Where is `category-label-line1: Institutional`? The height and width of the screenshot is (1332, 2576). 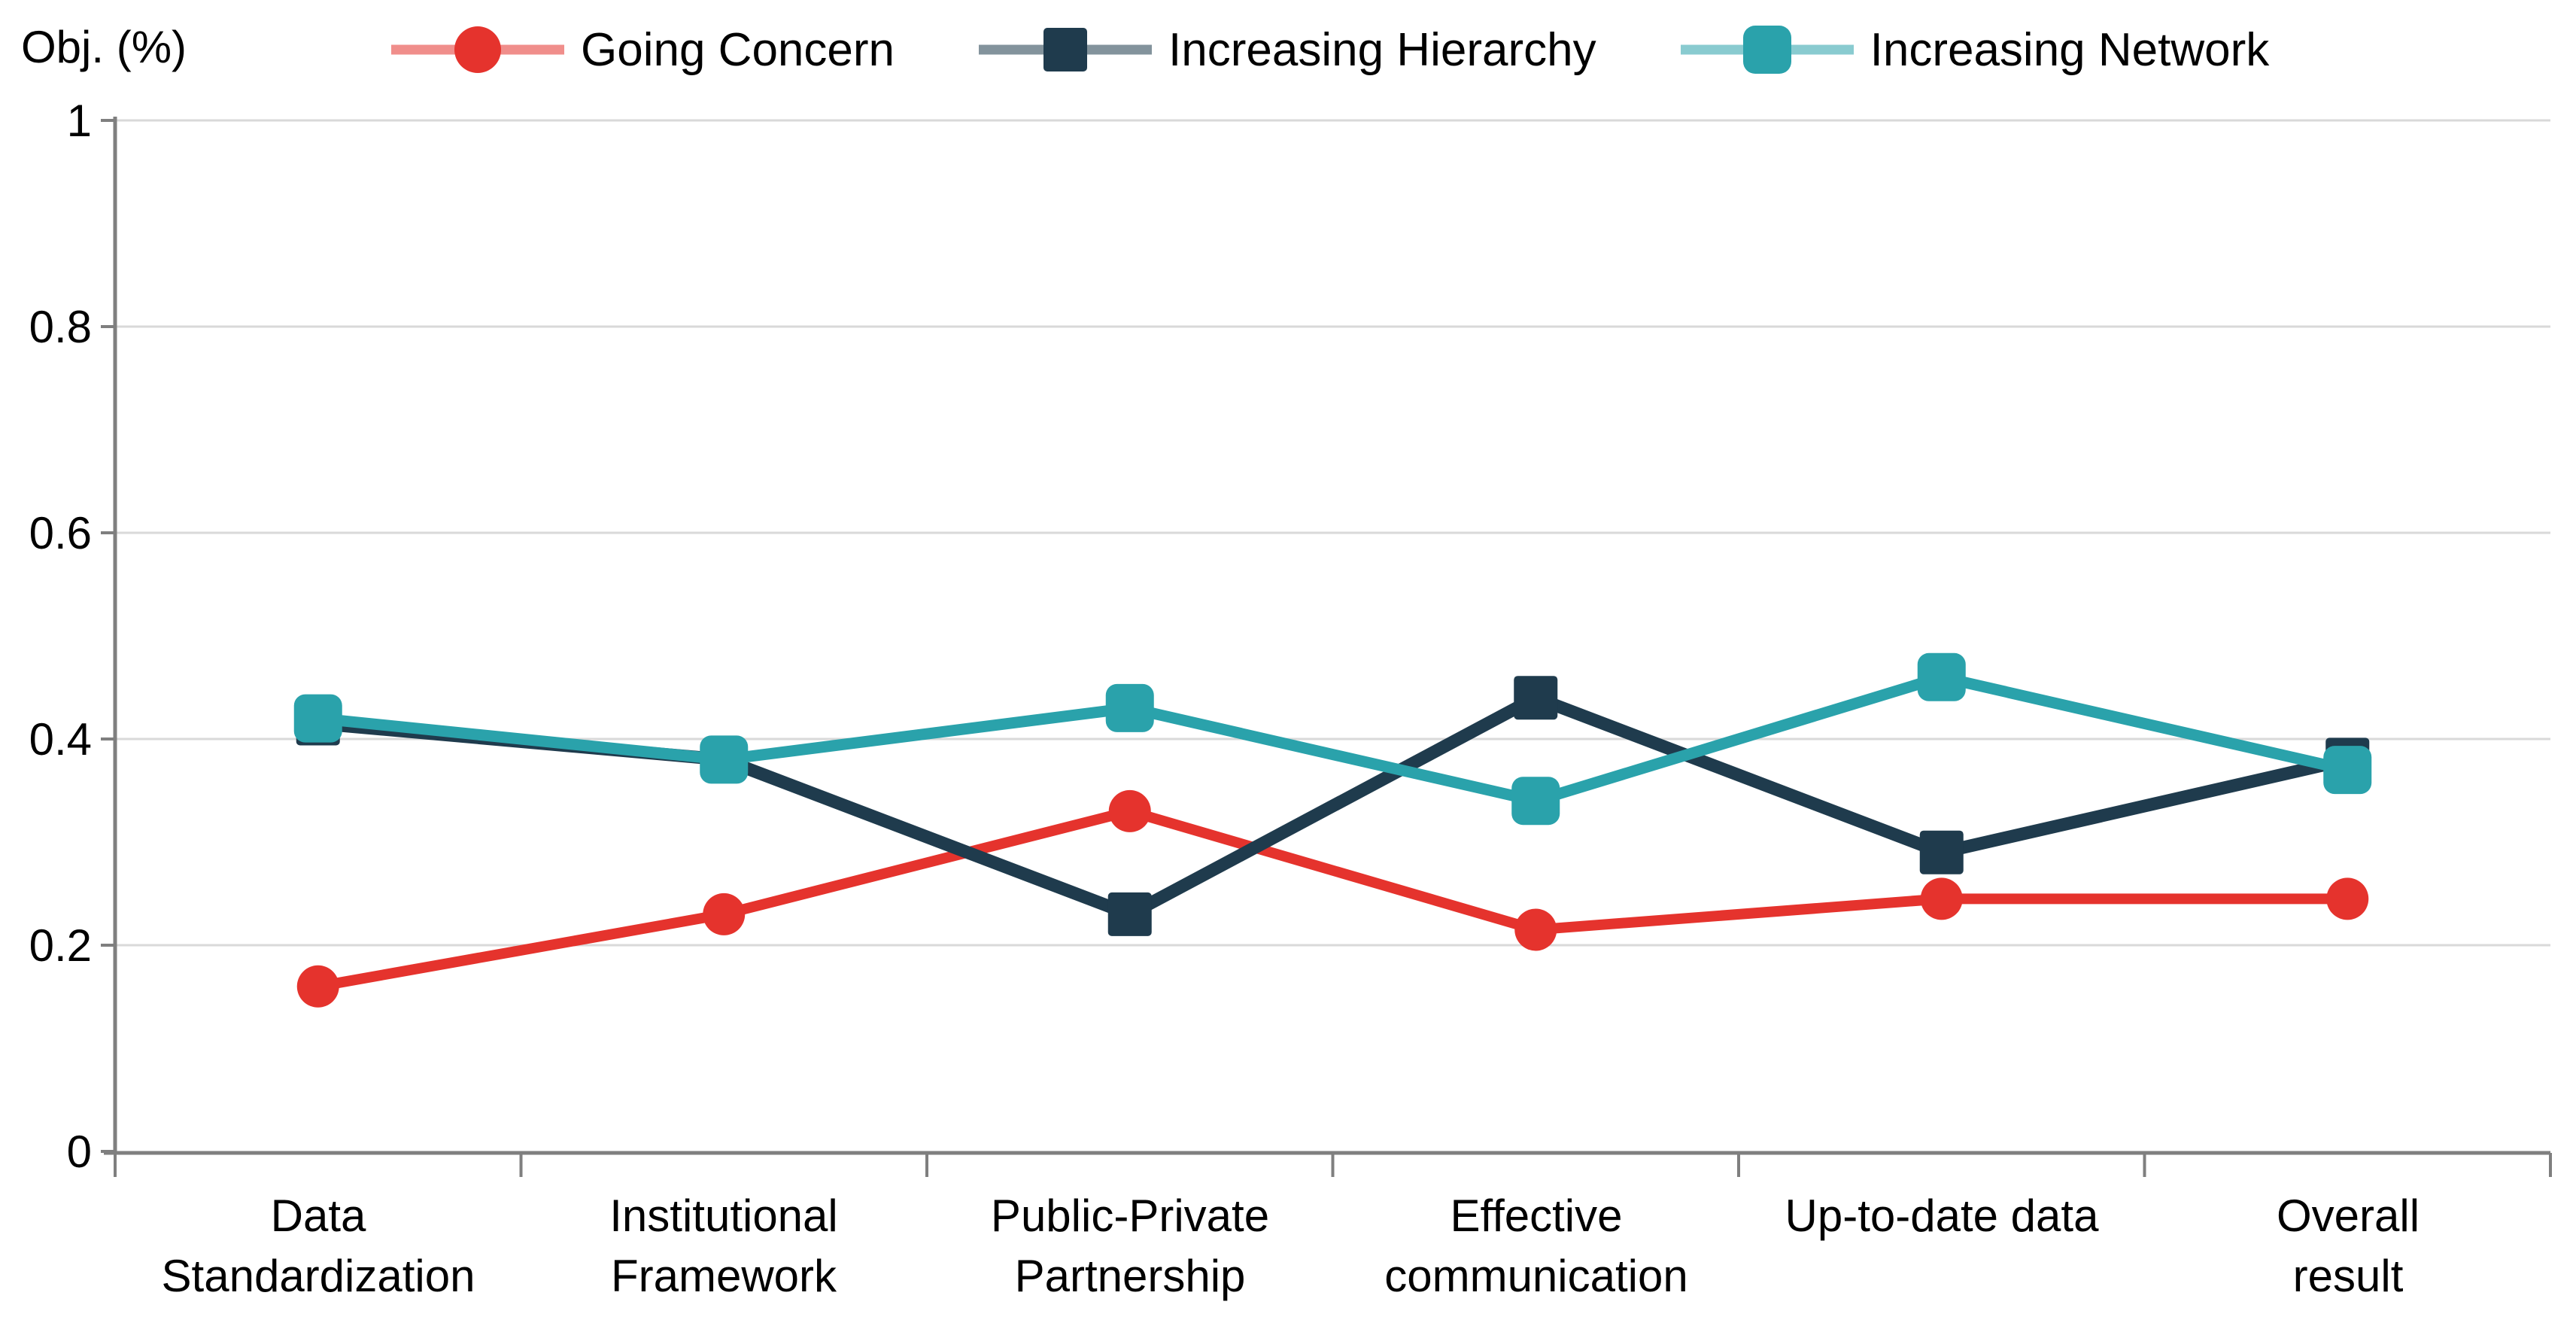
category-label-line1: Institutional is located at coordinates (723, 1216).